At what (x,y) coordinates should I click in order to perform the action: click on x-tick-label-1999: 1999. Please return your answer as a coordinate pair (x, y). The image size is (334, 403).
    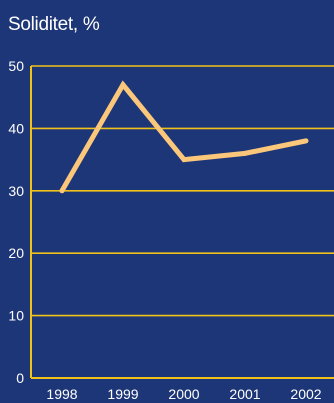
    Looking at the image, I should click on (122, 394).